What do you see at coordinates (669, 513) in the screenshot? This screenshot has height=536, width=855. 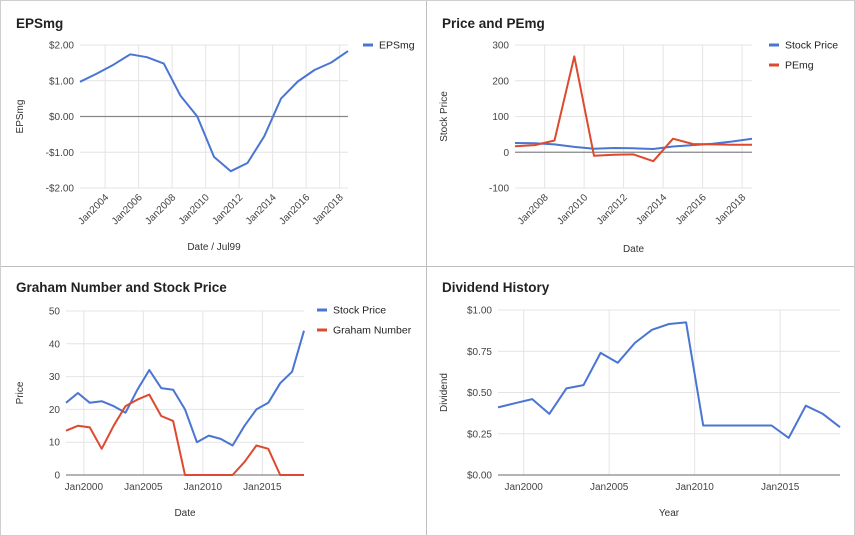 I see `x-axis-title: Year` at bounding box center [669, 513].